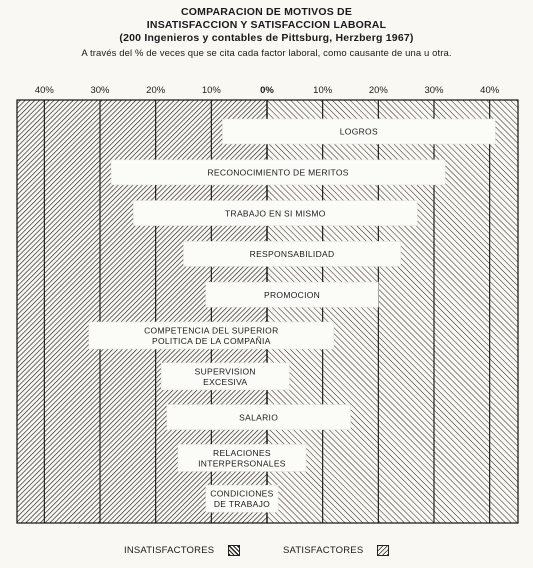 This screenshot has height=568, width=533. I want to click on tick-label-pos-30: 30%, so click(434, 90).